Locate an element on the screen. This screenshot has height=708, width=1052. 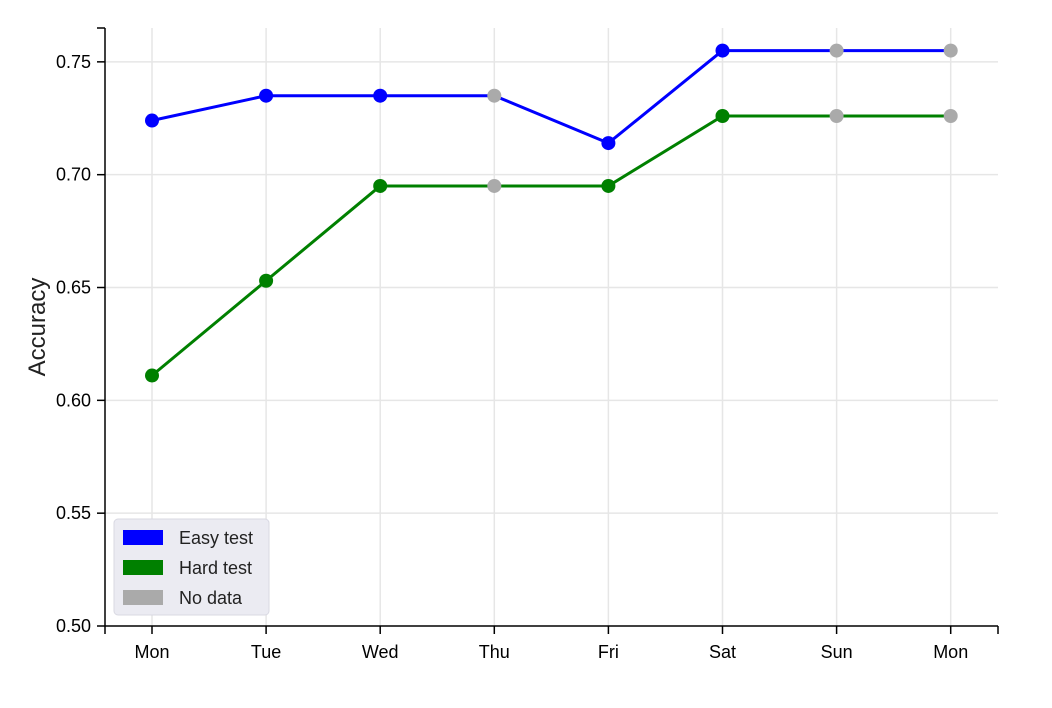
y-tick-label: 0.65 is located at coordinates (73, 288).